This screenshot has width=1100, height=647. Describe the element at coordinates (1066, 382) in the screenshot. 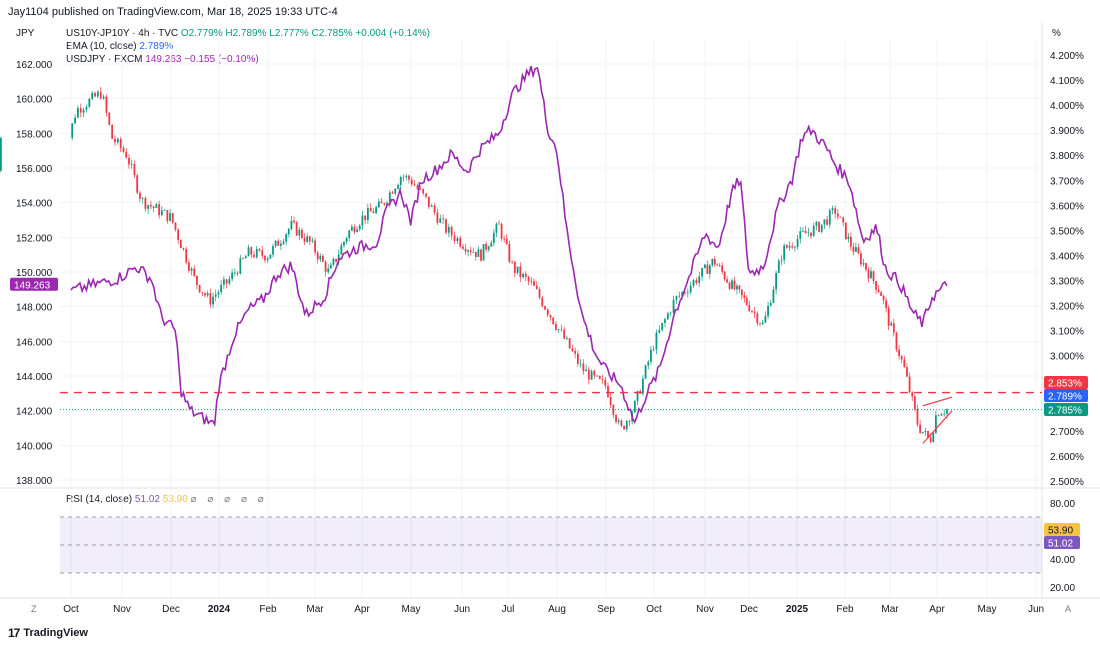

I see `support-level-badge-bg` at that location.